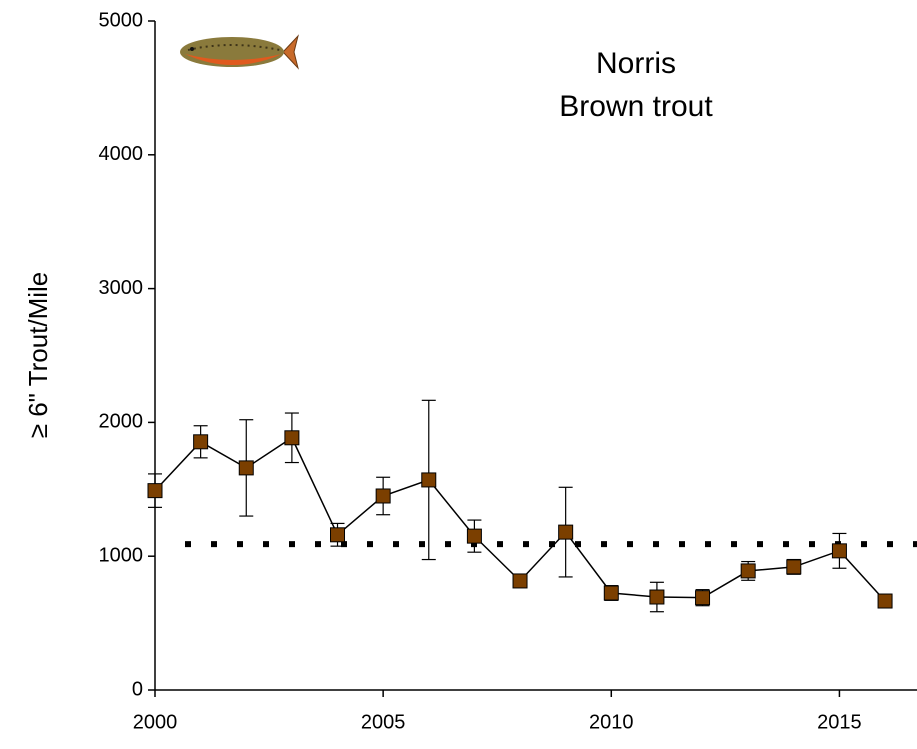 The width and height of the screenshot is (917, 749). What do you see at coordinates (239, 52) in the screenshot?
I see `fish-icon` at bounding box center [239, 52].